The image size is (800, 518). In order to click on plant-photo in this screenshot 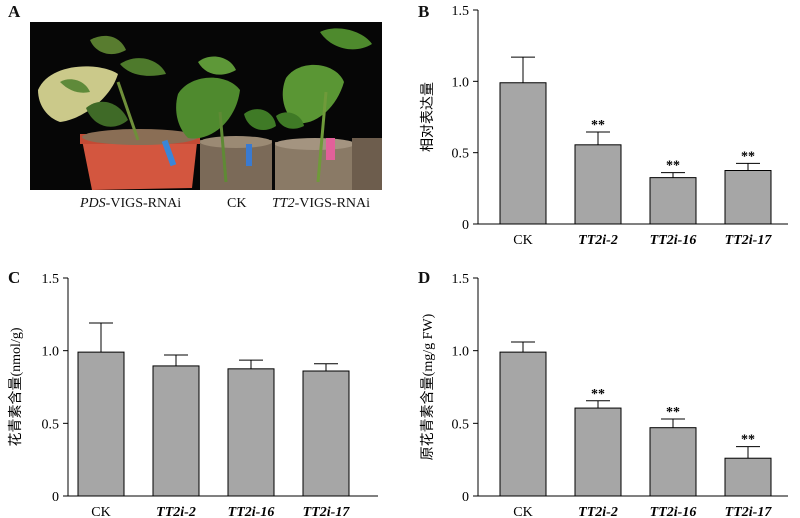, I will do `click(206, 106)`.